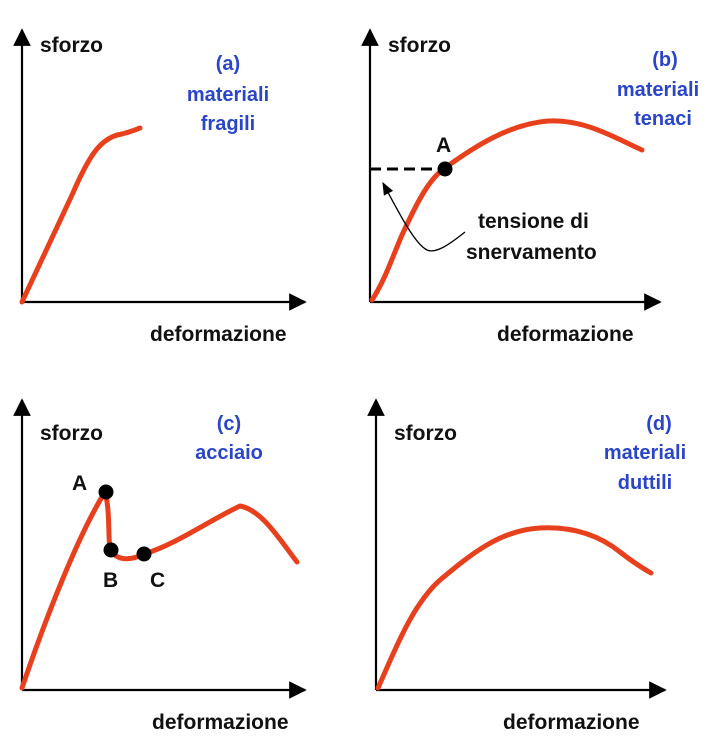  Describe the element at coordinates (659, 424) in the screenshot. I see `panel-letter: (d)` at that location.